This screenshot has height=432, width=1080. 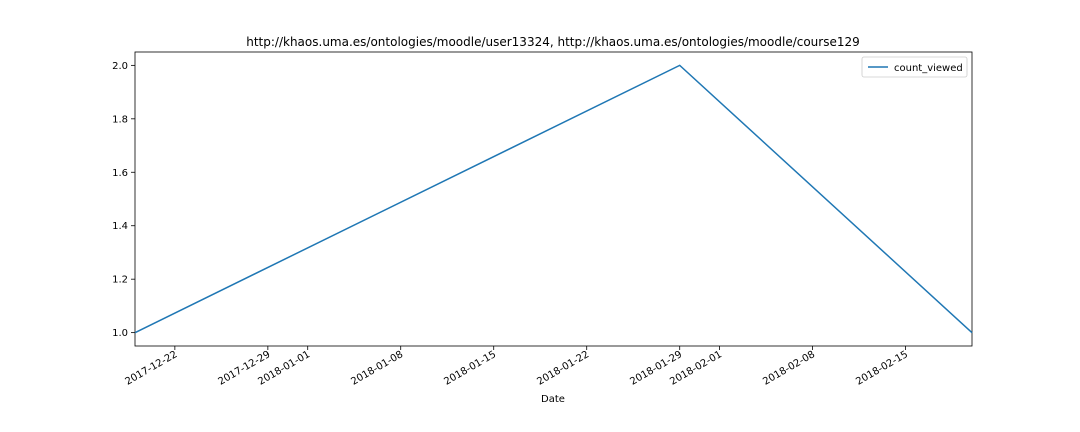 What do you see at coordinates (928, 68) in the screenshot?
I see `legend-label: count_viewed` at bounding box center [928, 68].